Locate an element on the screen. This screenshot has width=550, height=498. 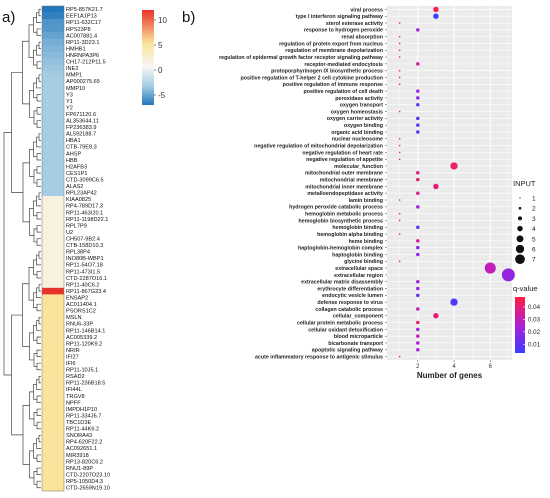
heatmap-gene-label: RP11-334J6.7 is located at coordinates (83, 416).